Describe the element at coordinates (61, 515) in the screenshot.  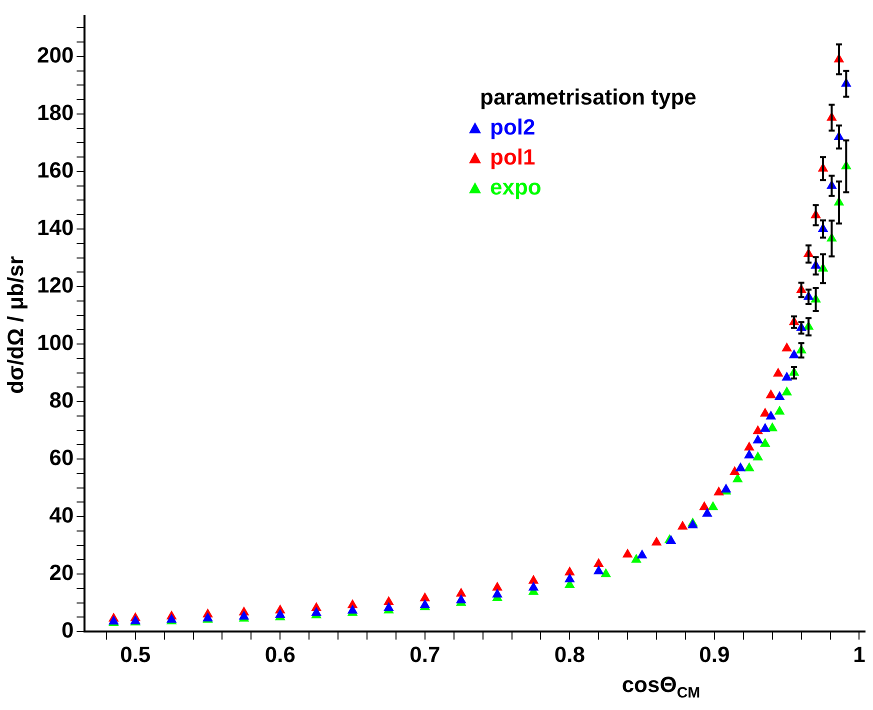
I see `y-tick-label: 40` at that location.